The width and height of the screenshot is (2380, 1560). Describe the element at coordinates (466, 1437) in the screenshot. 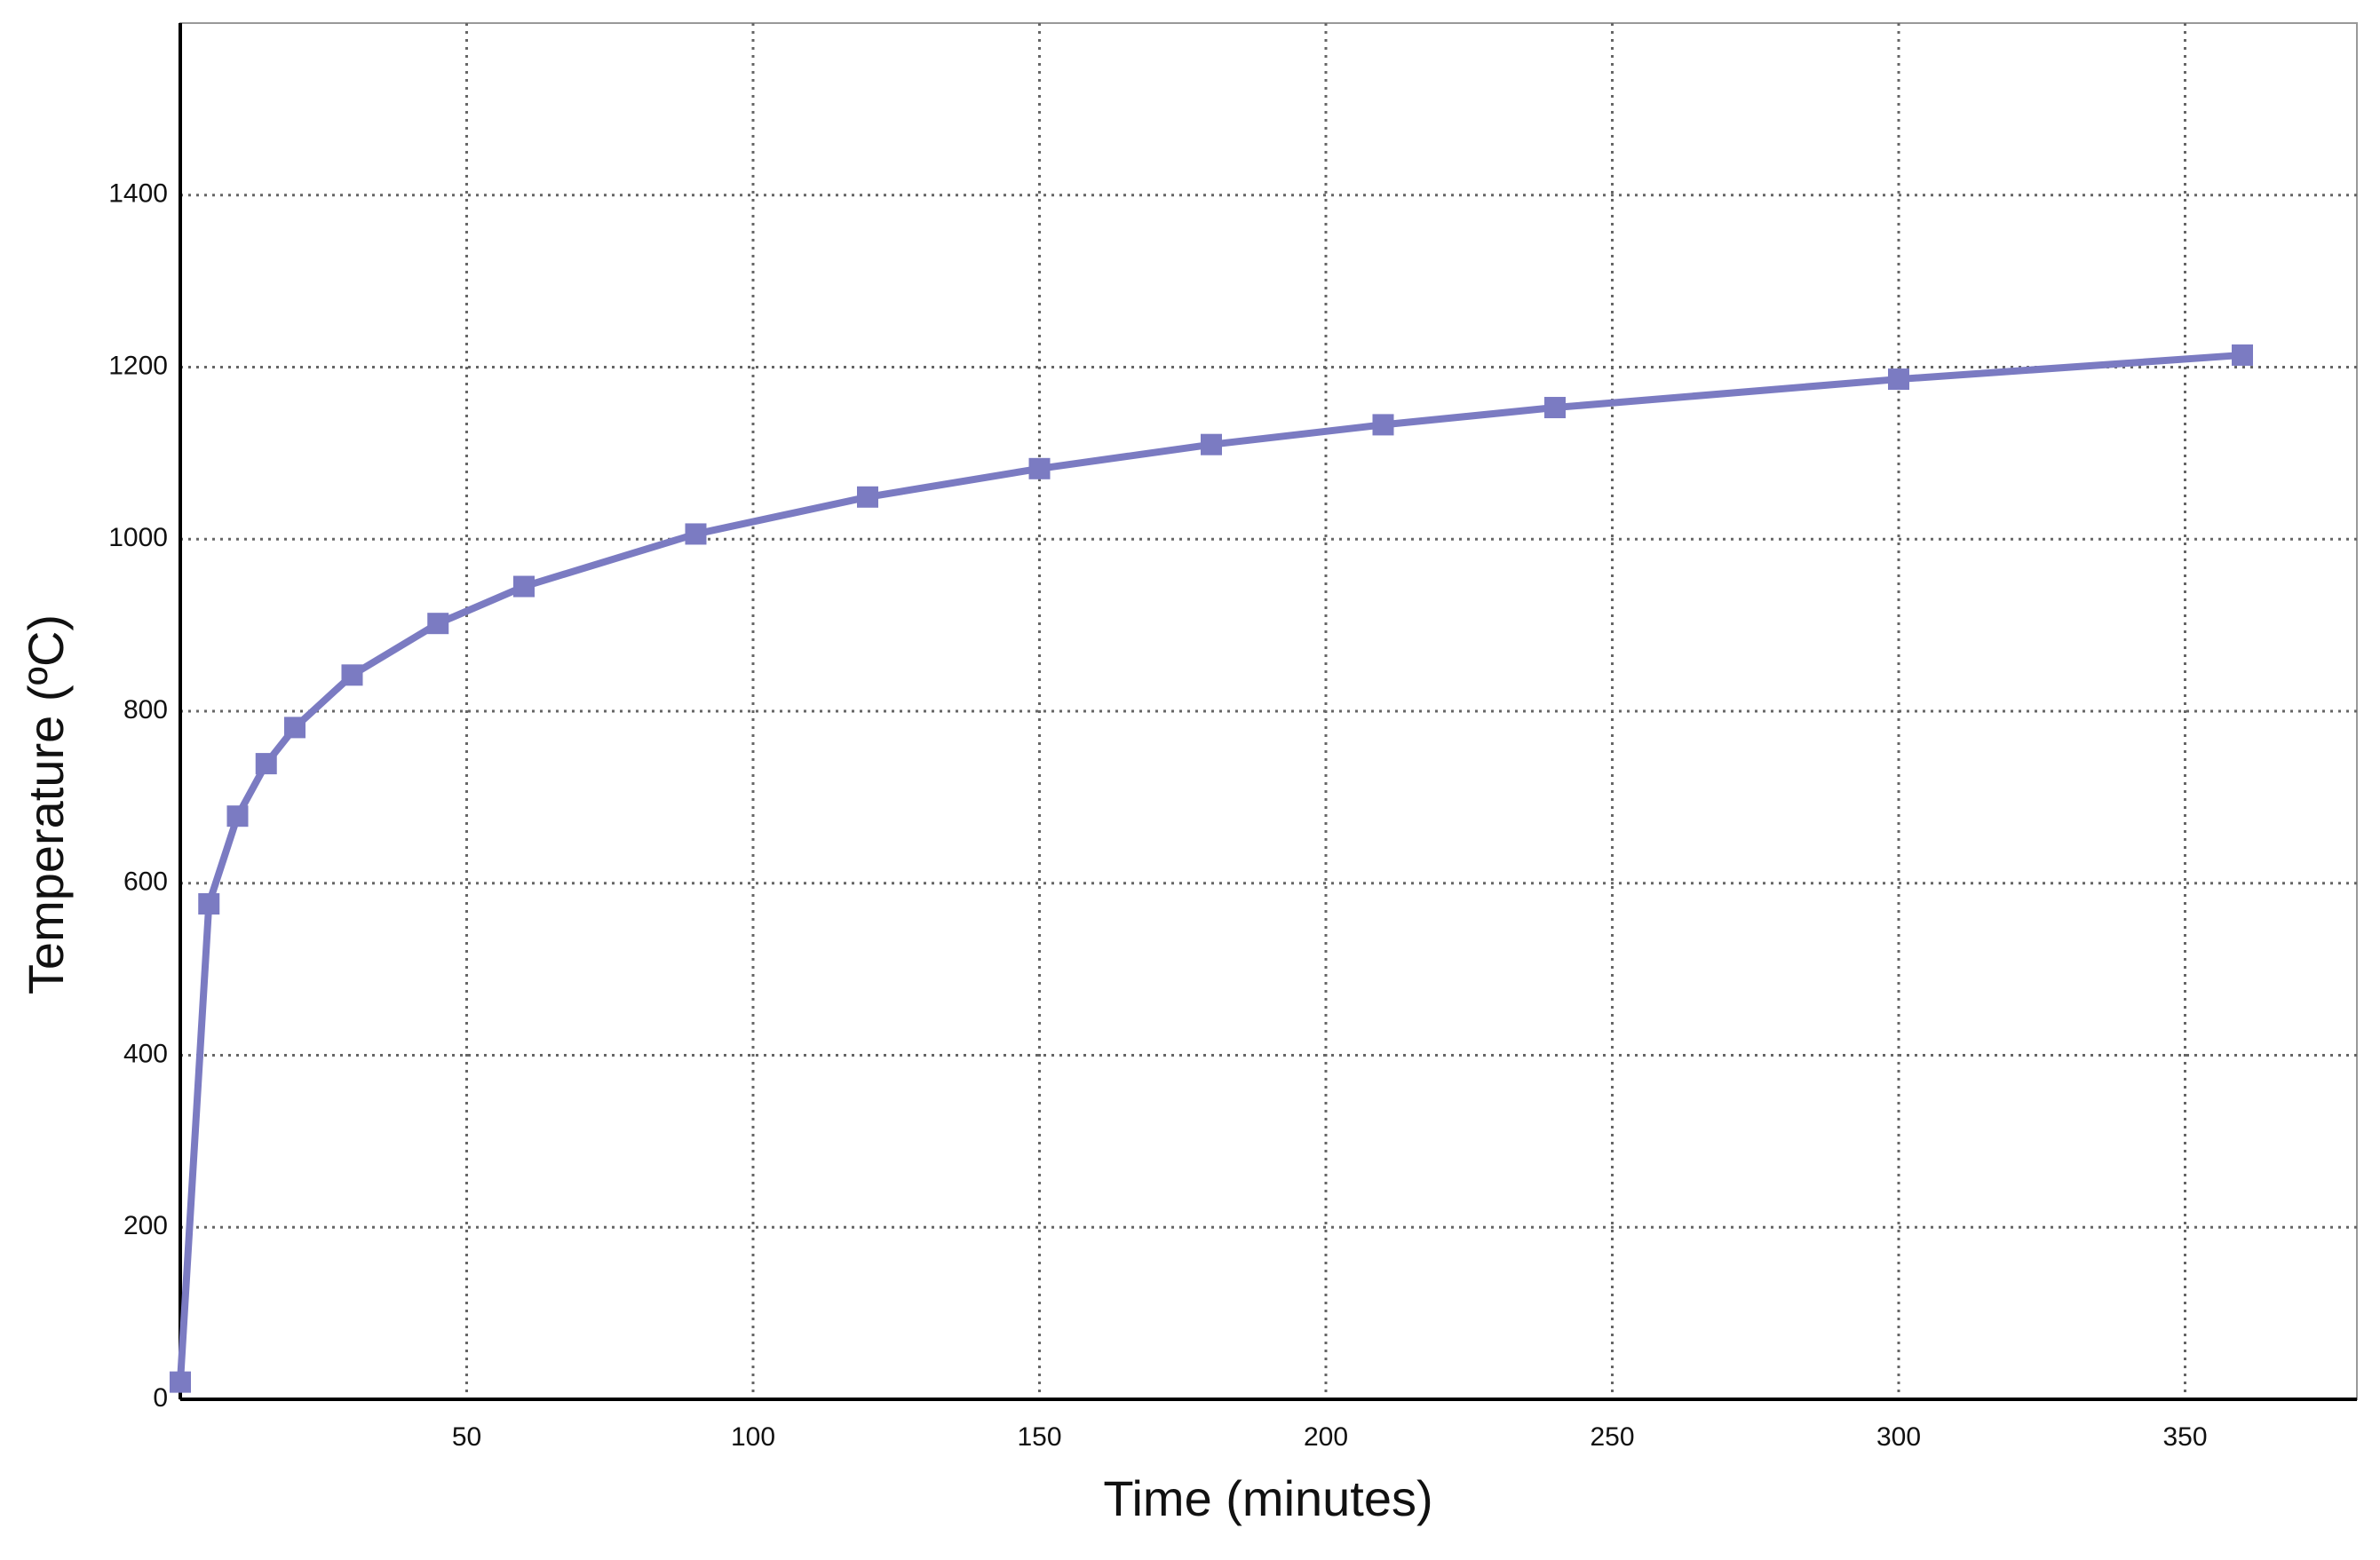

I see `x-tick-label: 50` at that location.